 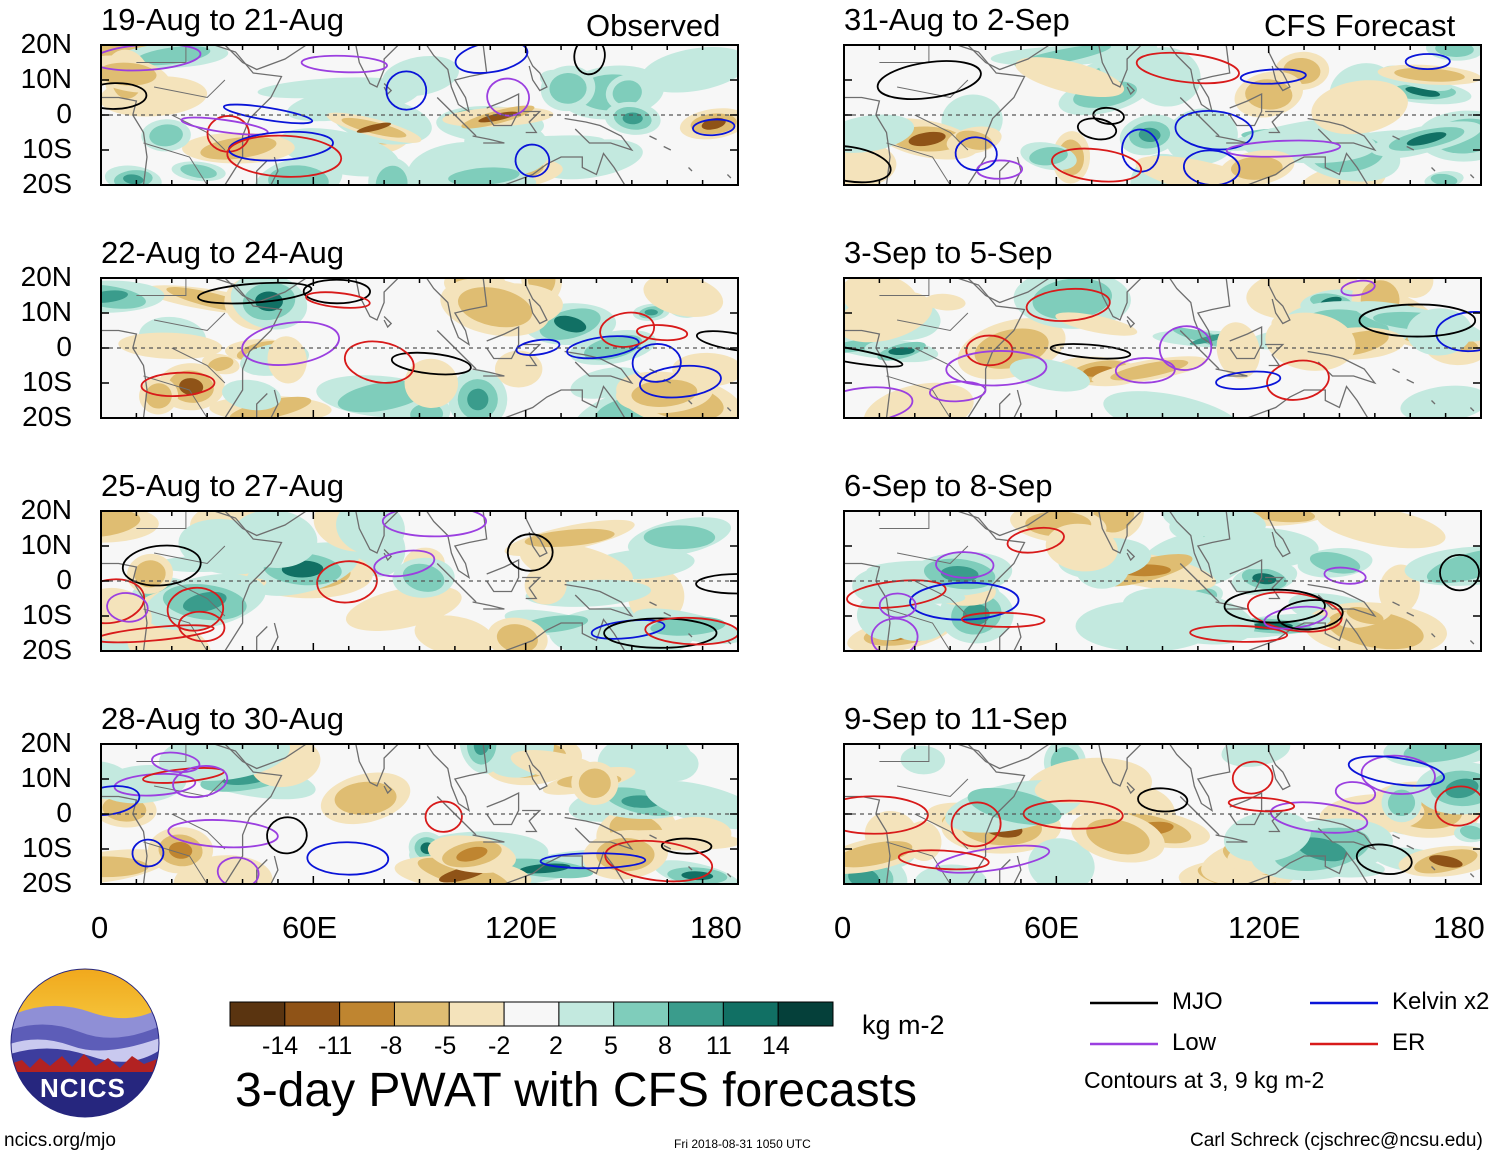 I want to click on legend-note: Contours at 3, 9 kg m-2, so click(x=1204, y=1080).